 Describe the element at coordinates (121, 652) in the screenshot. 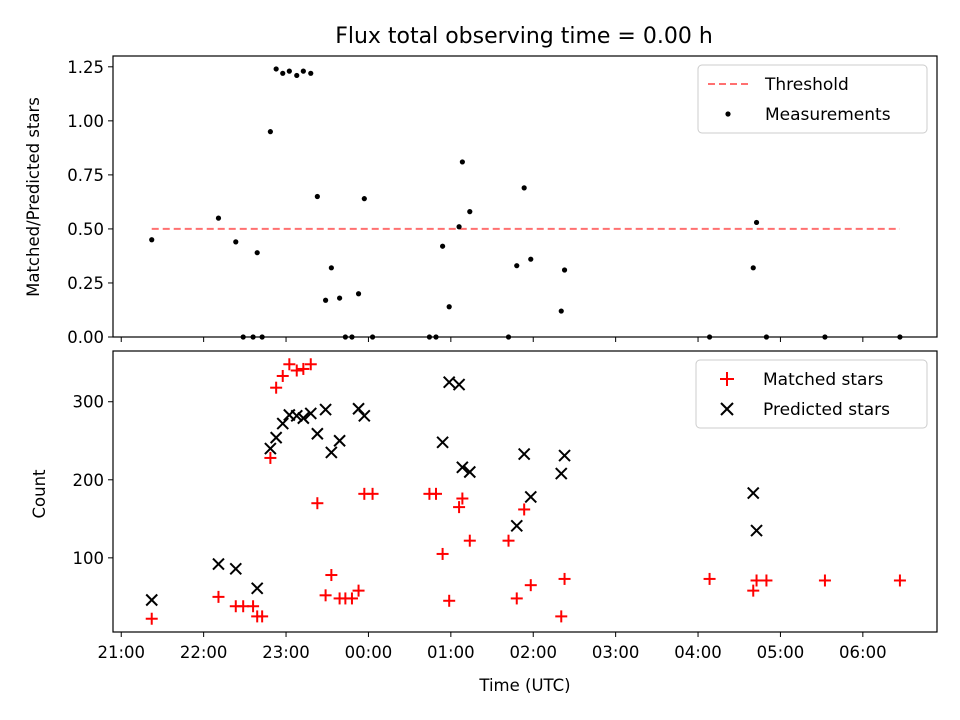

I see `x-tick-label: 21:00` at that location.